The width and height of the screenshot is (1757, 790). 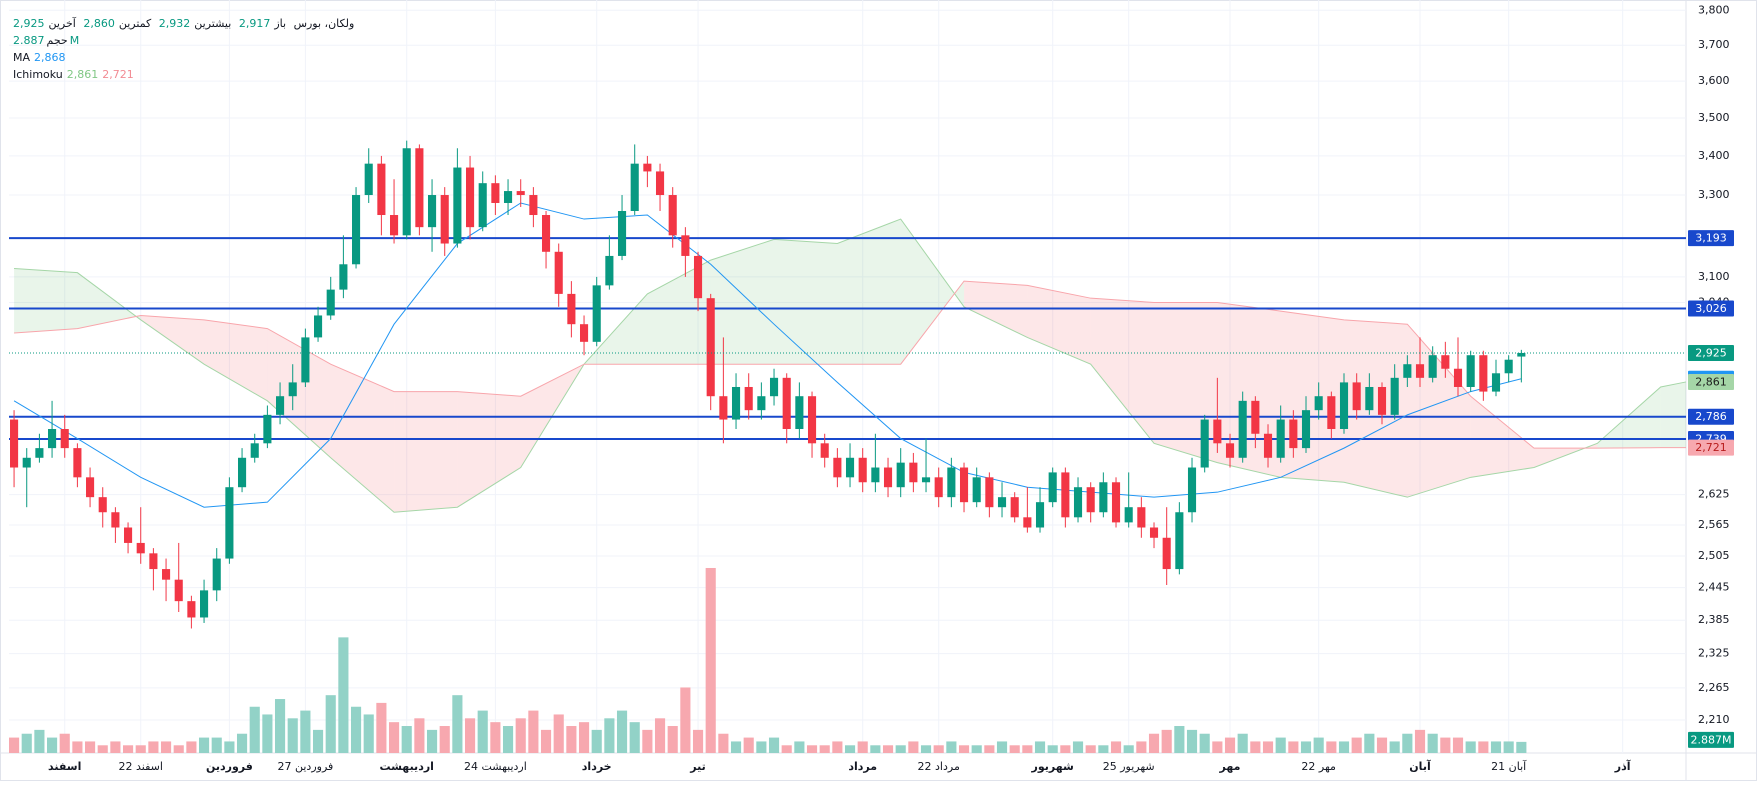 I want to click on price-label: 2,861, so click(x=1711, y=381).